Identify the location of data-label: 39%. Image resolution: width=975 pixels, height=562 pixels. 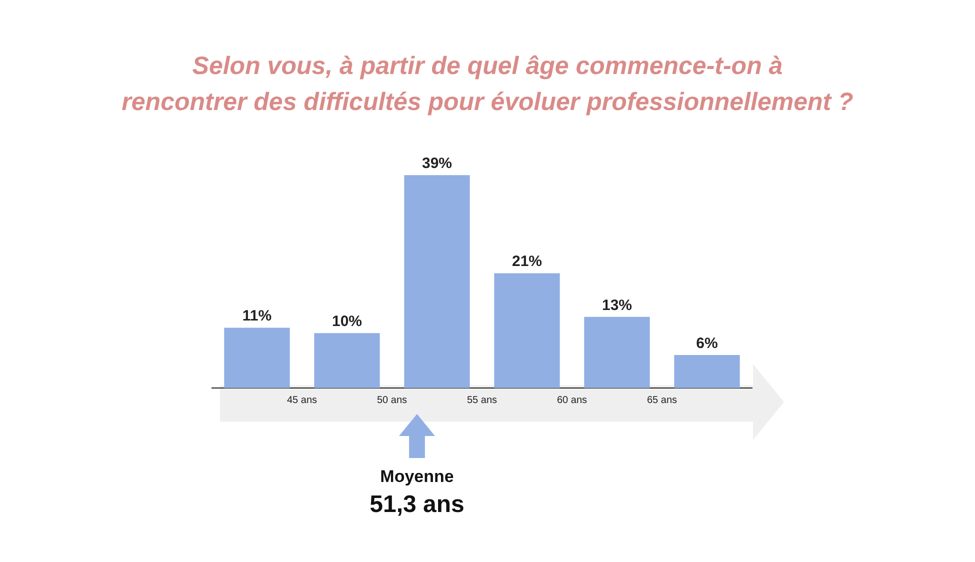
(437, 163).